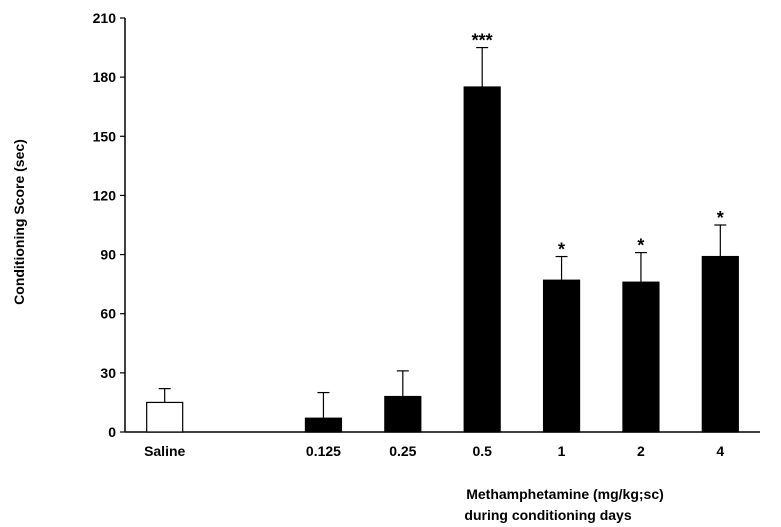 Image resolution: width=781 pixels, height=527 pixels. What do you see at coordinates (112, 432) in the screenshot?
I see `y-tick-label: 0` at bounding box center [112, 432].